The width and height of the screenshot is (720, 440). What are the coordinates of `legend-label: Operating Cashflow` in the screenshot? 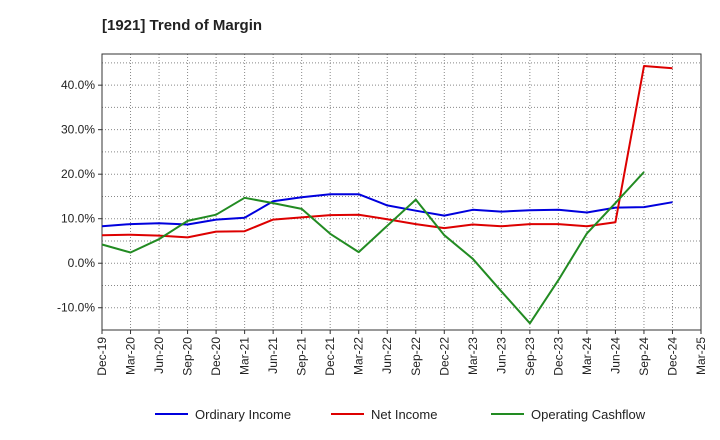 It's located at (588, 414).